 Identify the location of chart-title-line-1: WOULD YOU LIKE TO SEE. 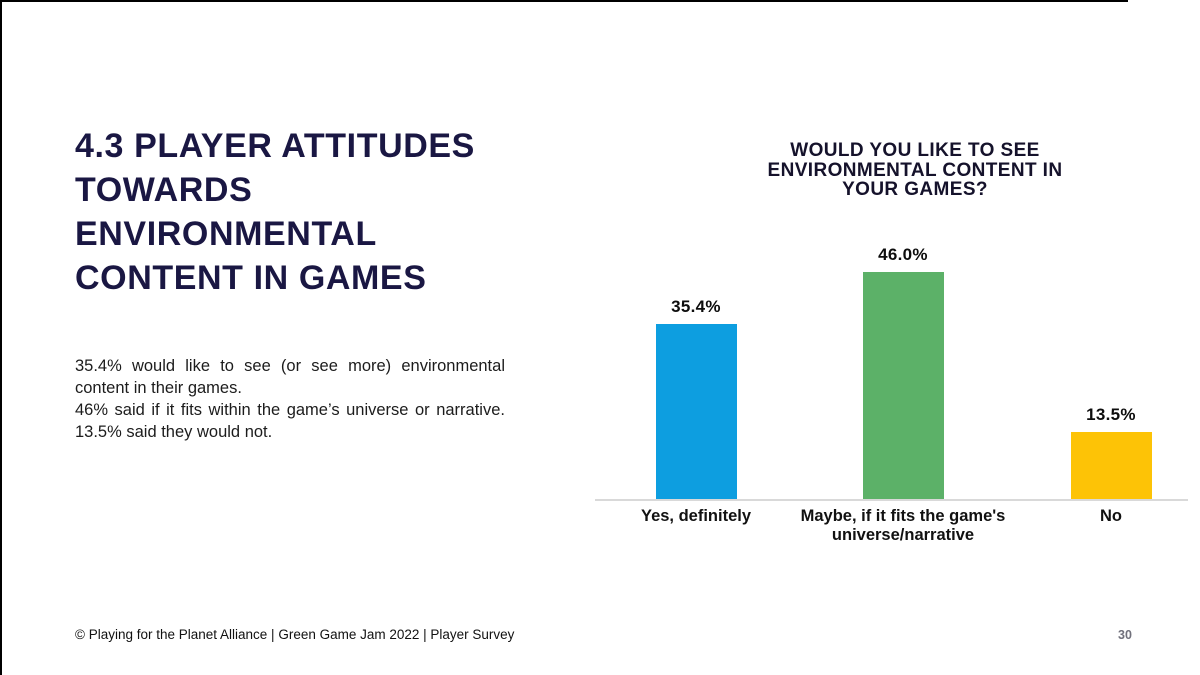
(915, 150).